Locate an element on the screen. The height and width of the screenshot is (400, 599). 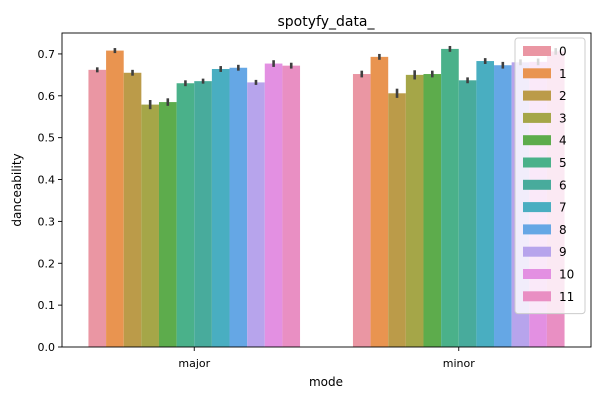
y-tick-label: 0.3 is located at coordinates (47, 221).